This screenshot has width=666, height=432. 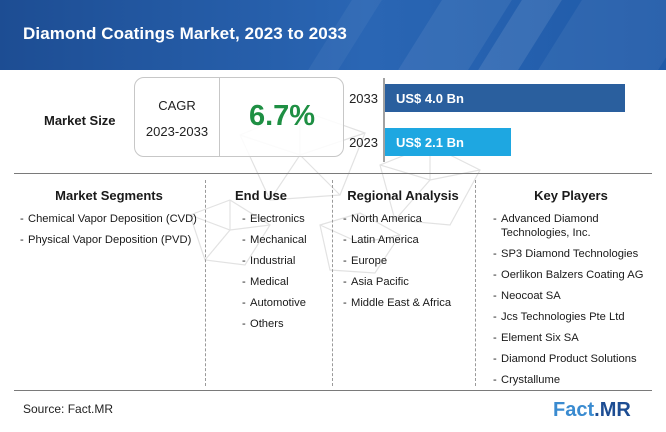 What do you see at coordinates (570, 254) in the screenshot?
I see `player-label: SP3 Diamond Technologies` at bounding box center [570, 254].